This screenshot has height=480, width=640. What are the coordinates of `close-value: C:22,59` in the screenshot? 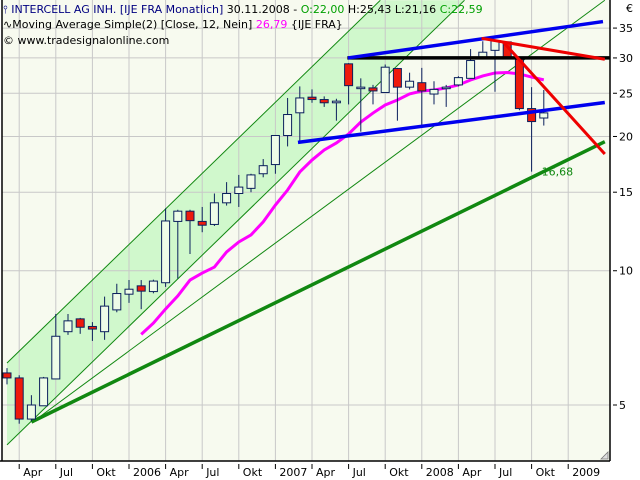 It's located at (461, 9).